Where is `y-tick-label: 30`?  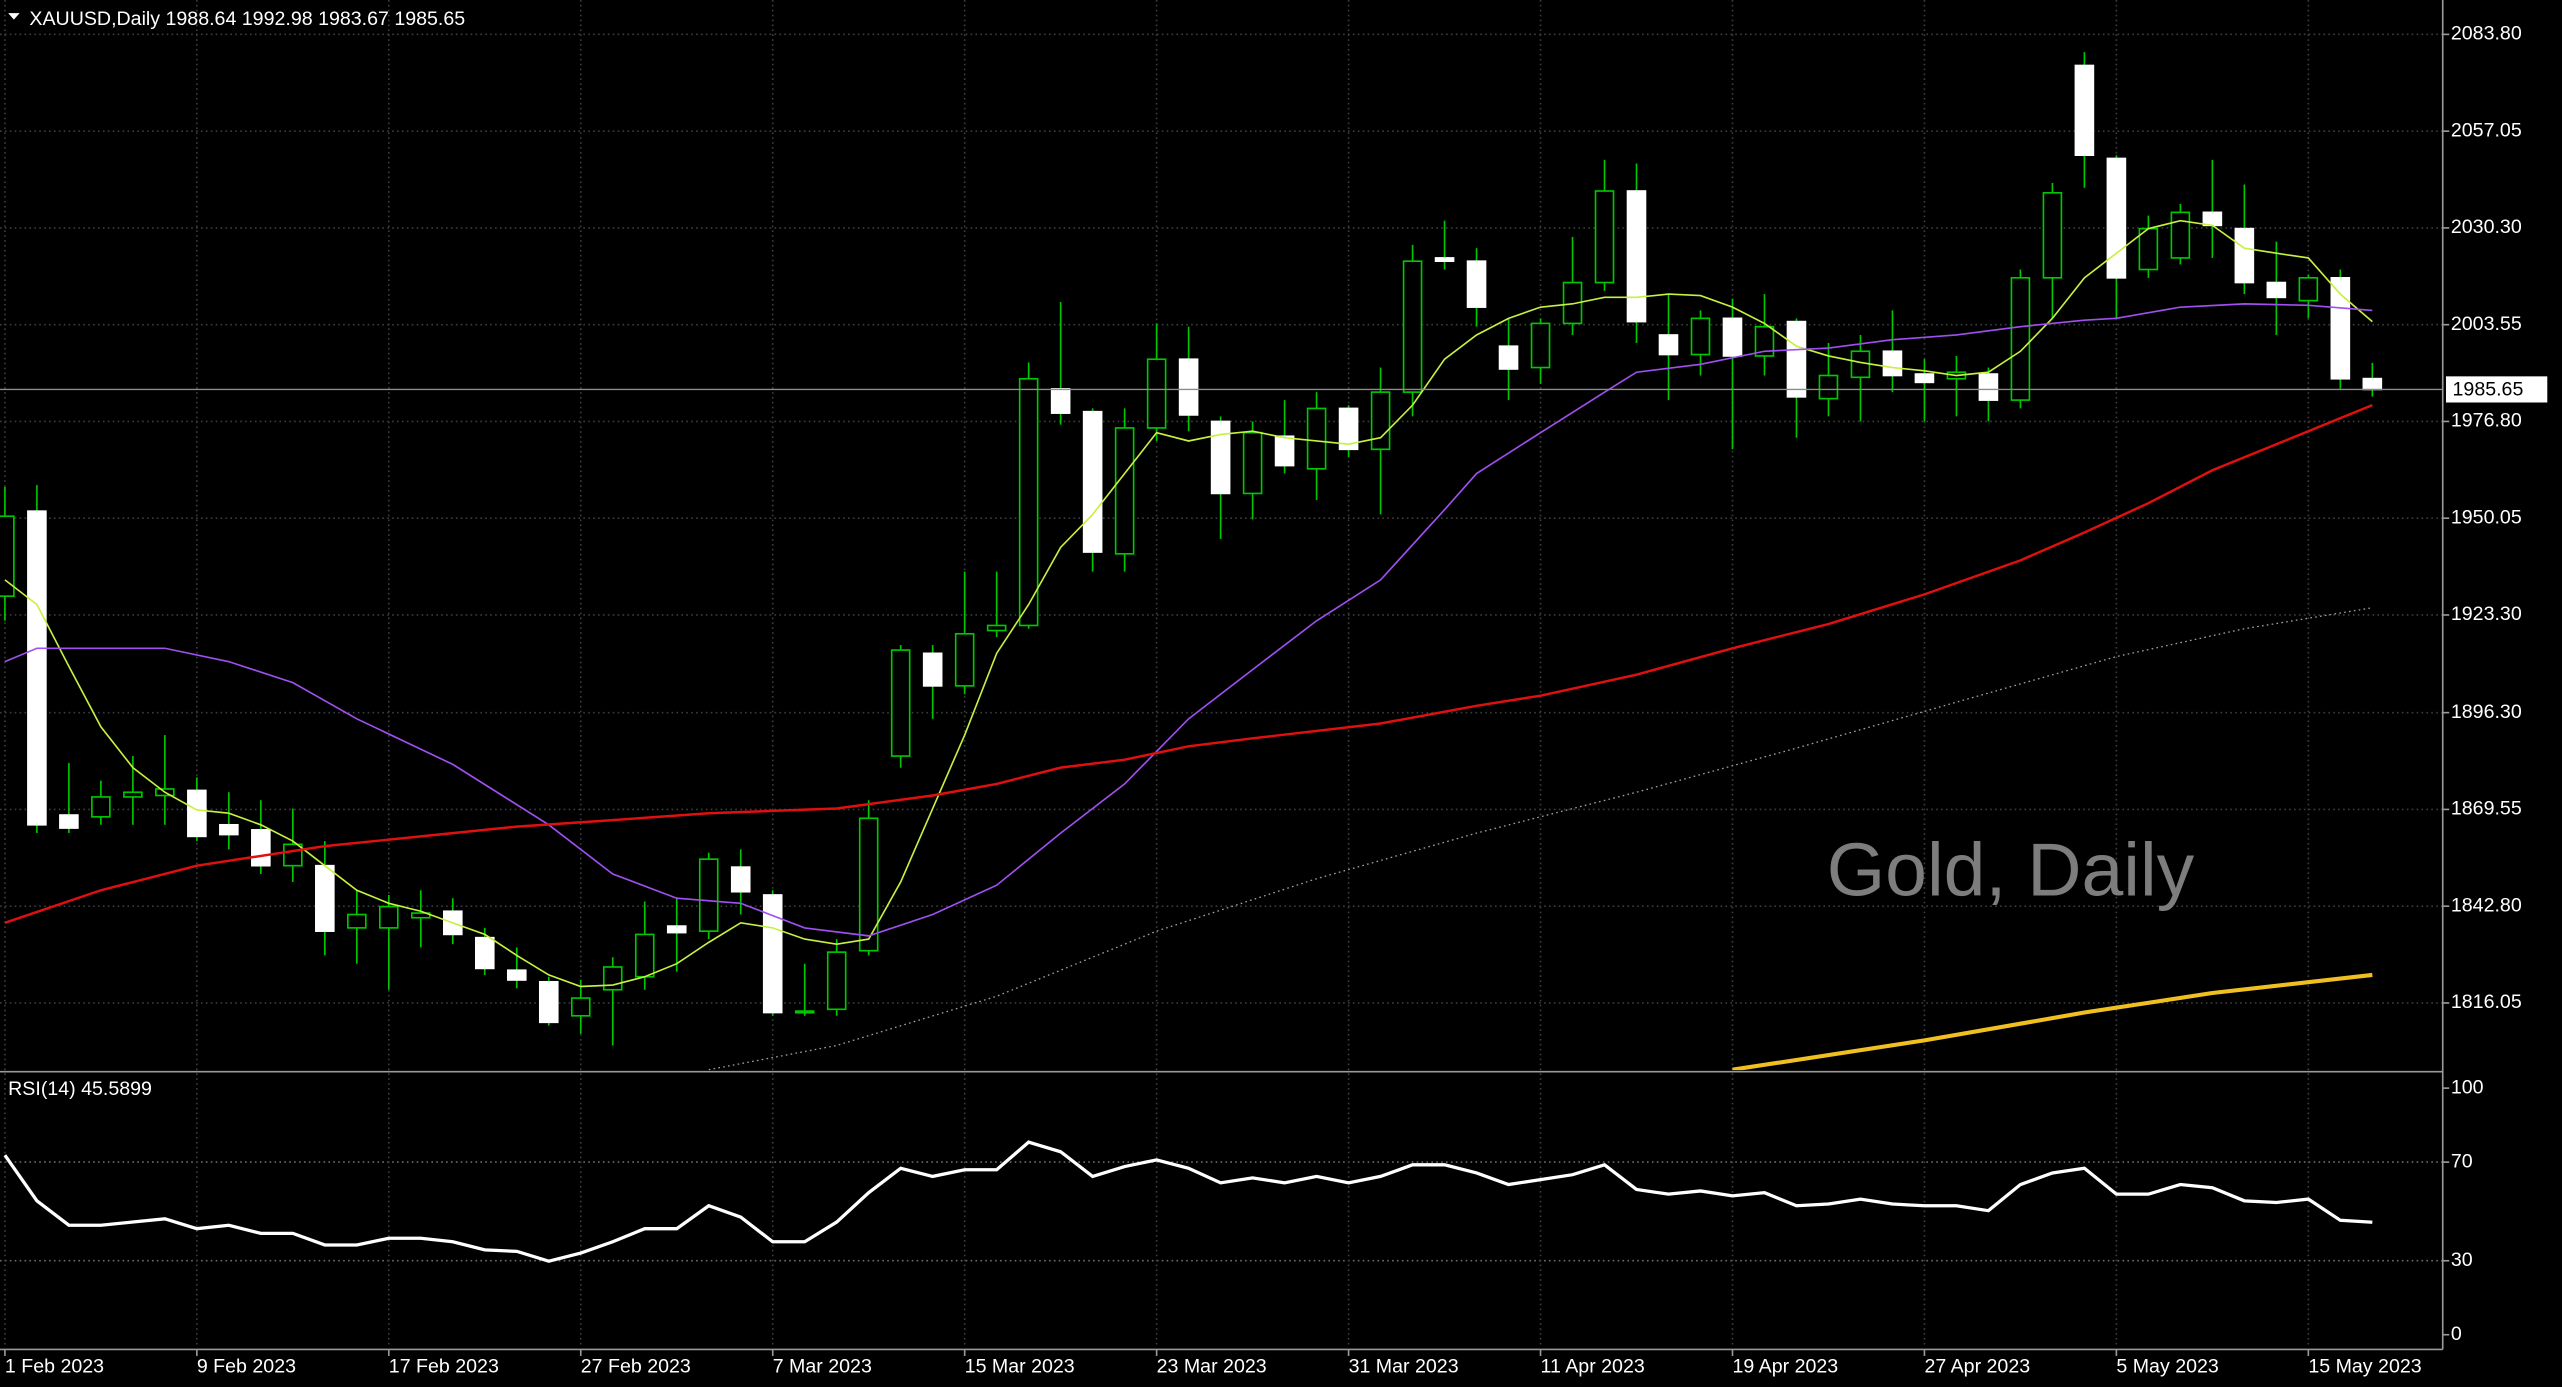 y-tick-label: 30 is located at coordinates (2462, 1260).